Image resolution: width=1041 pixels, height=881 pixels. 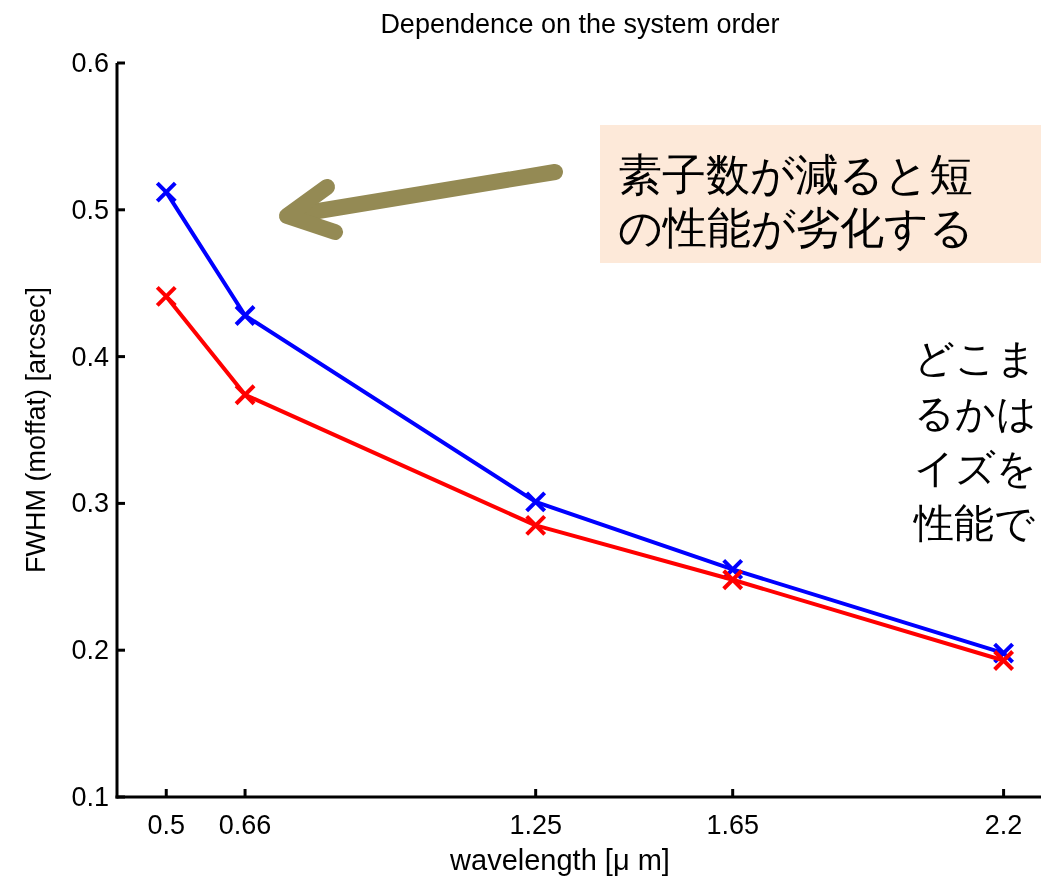 I want to click on x-axis-title: wavelength [μ m], so click(x=559, y=860).